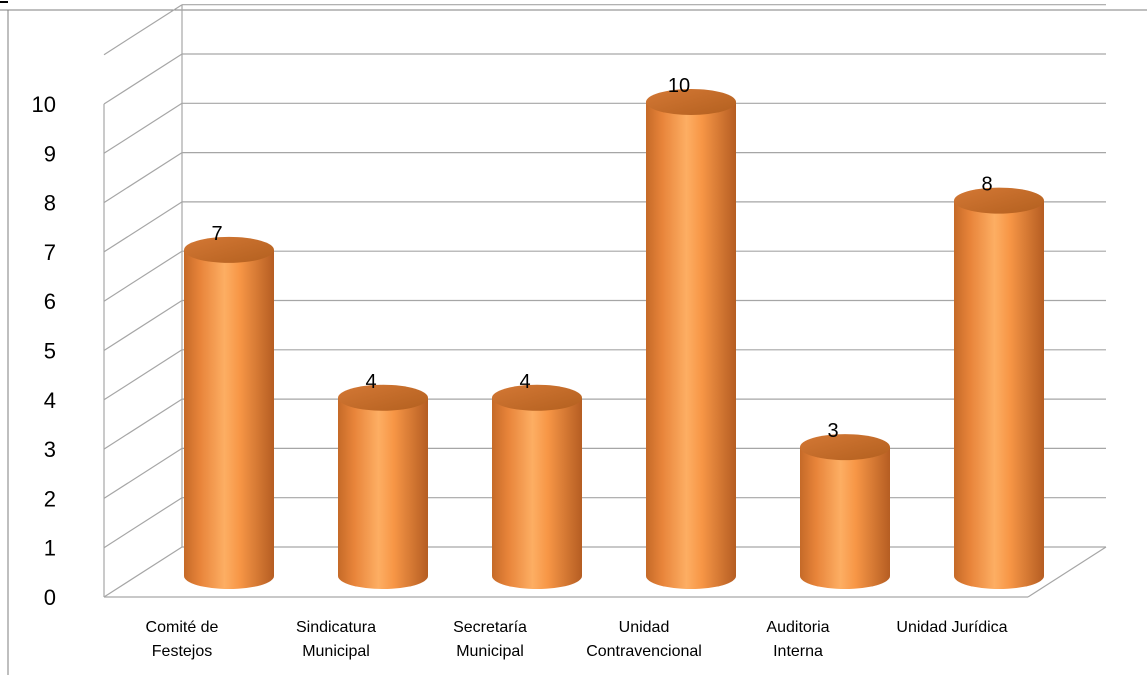 The height and width of the screenshot is (680, 1147). Describe the element at coordinates (216, 234) in the screenshot. I see `data-label: 7` at that location.